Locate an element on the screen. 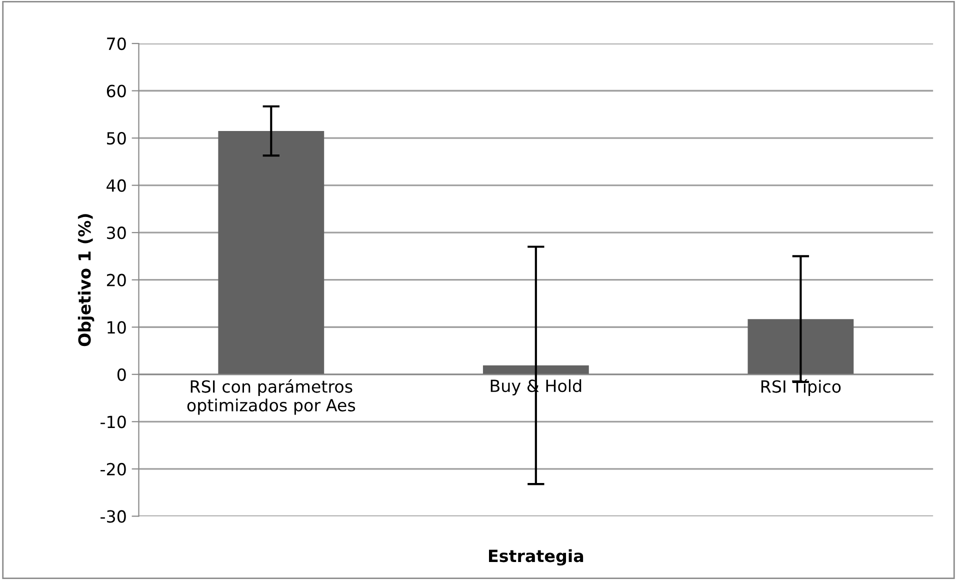  y-tick-label: -20 is located at coordinates (113, 469).